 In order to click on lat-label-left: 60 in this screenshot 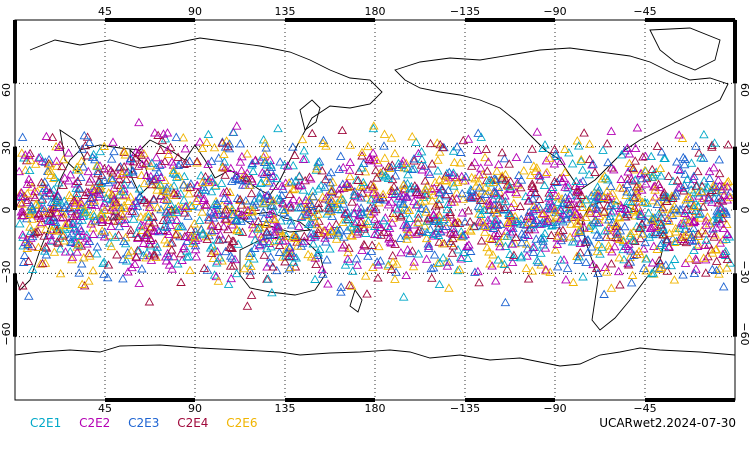, I will do `click(6, 90)`.